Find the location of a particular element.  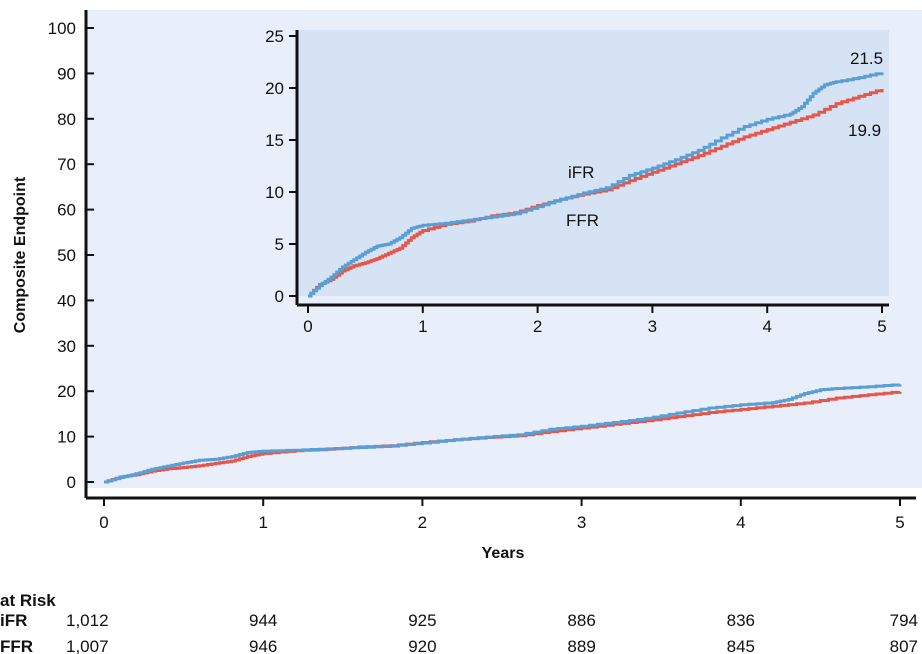

risk-cell: 1,012 is located at coordinates (87, 620).